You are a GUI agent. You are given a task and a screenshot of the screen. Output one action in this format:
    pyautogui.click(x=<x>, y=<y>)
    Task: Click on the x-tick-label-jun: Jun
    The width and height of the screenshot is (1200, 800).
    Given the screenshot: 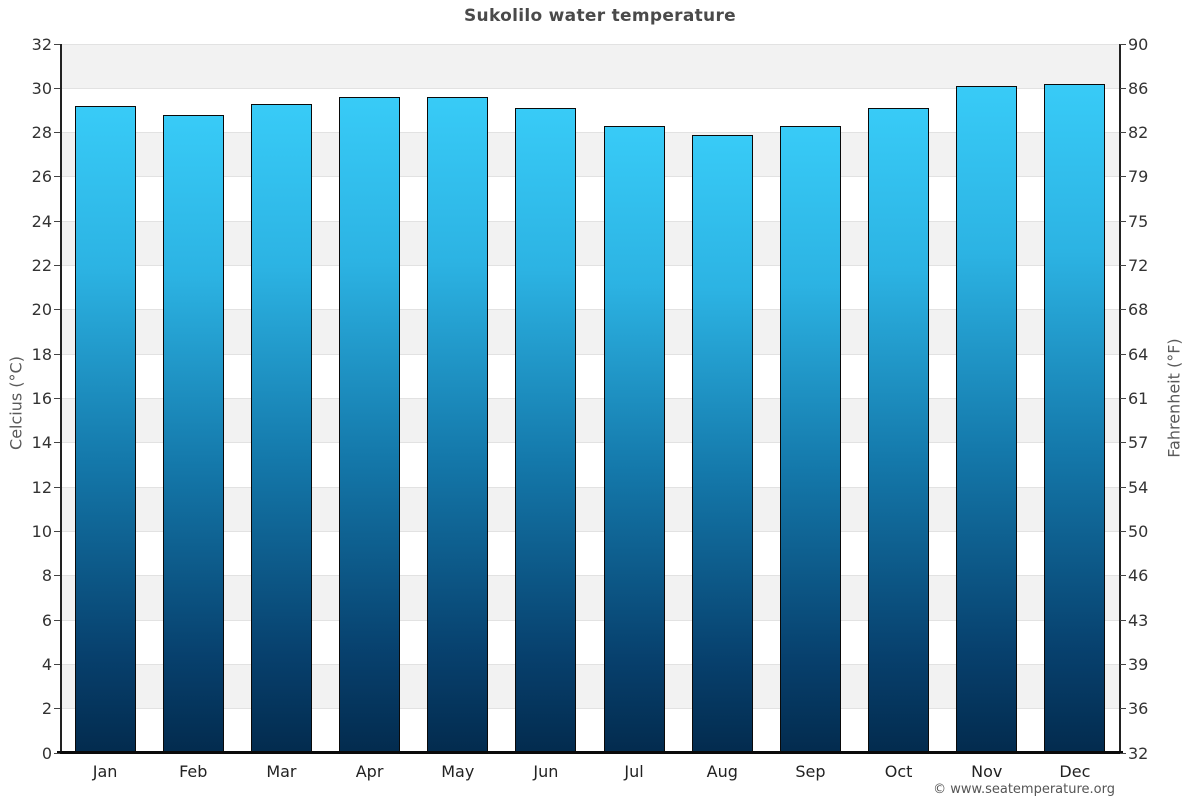 What is the action you would take?
    pyautogui.click(x=546, y=771)
    